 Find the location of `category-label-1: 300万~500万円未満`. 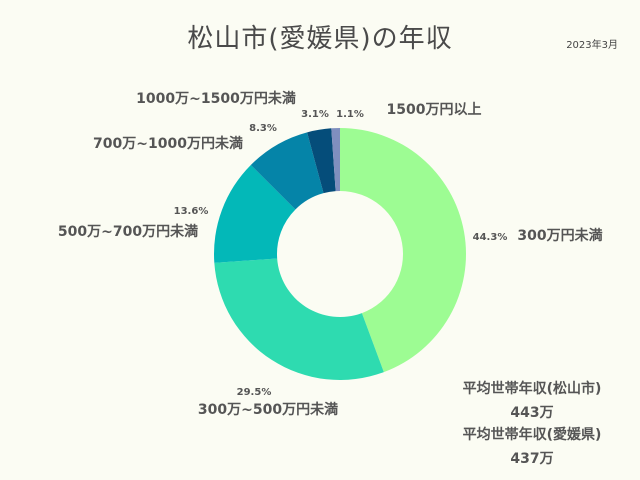

category-label-1: 300万~500万円未満 is located at coordinates (268, 409).